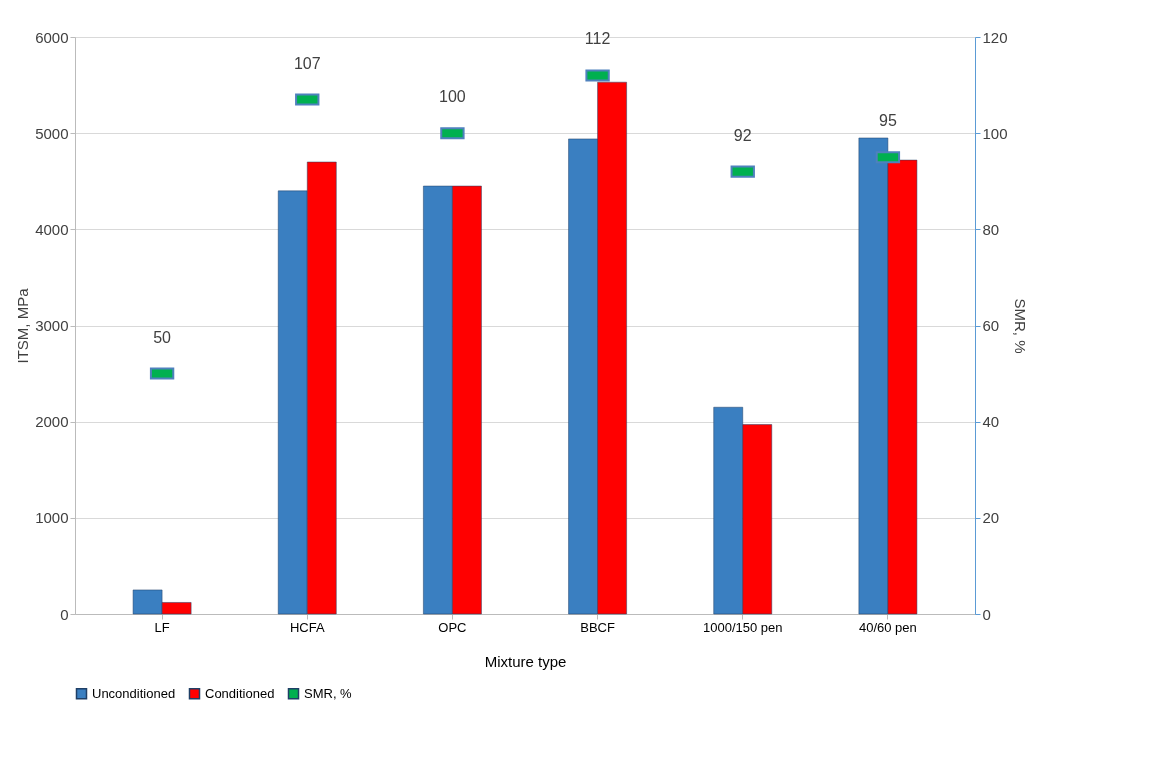 The height and width of the screenshot is (780, 1169). What do you see at coordinates (52, 422) in the screenshot?
I see `y-tick-label: 2000` at bounding box center [52, 422].